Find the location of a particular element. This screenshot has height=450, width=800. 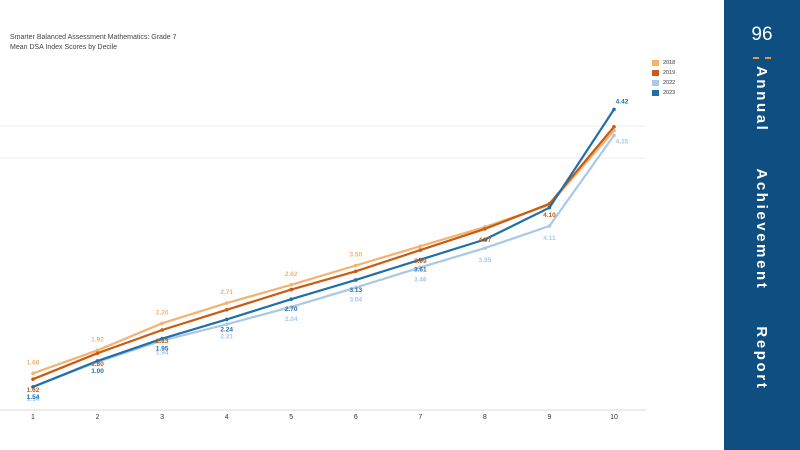

data-label: 2.70 is located at coordinates (291, 309).